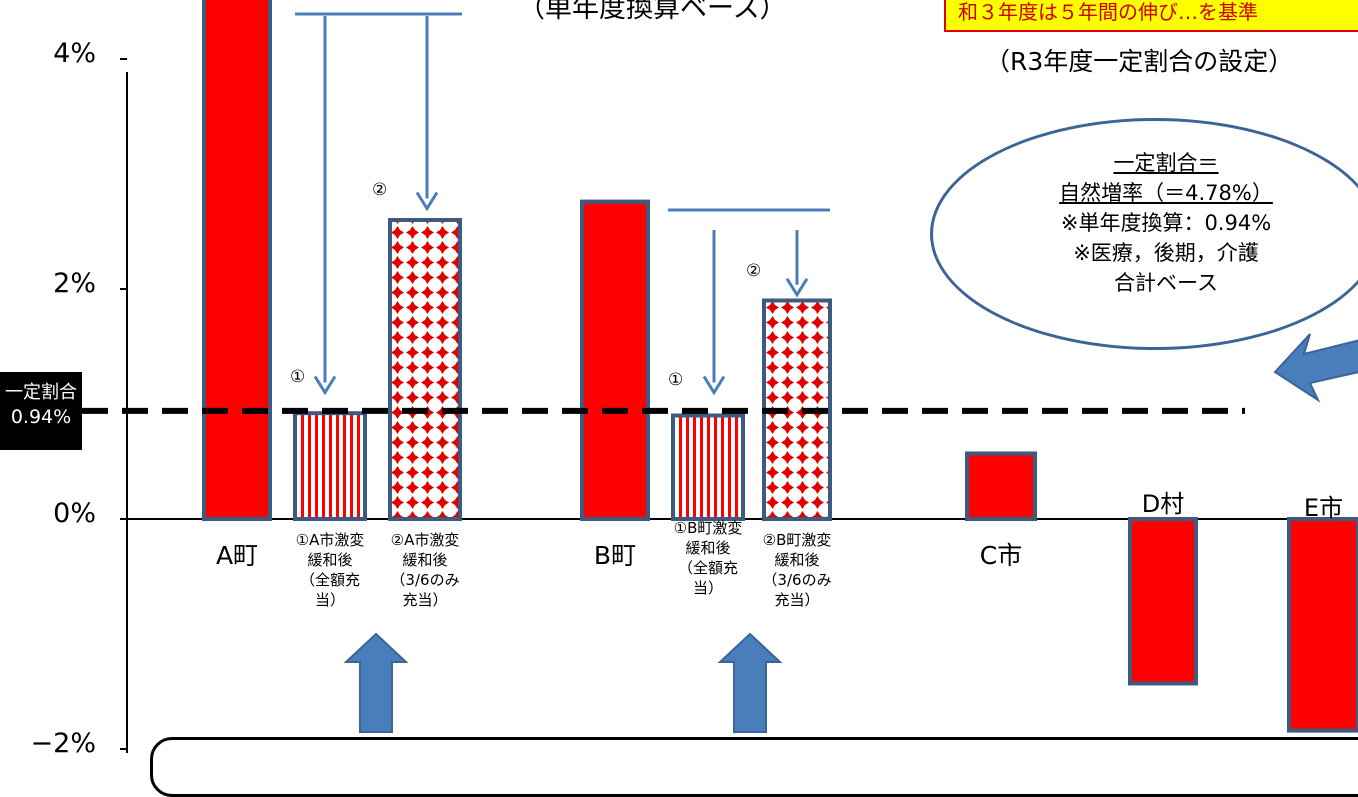  What do you see at coordinates (708, 558) in the screenshot?
I see `bar-label: ①B町激変 緩和後 （全額充 当）` at bounding box center [708, 558].